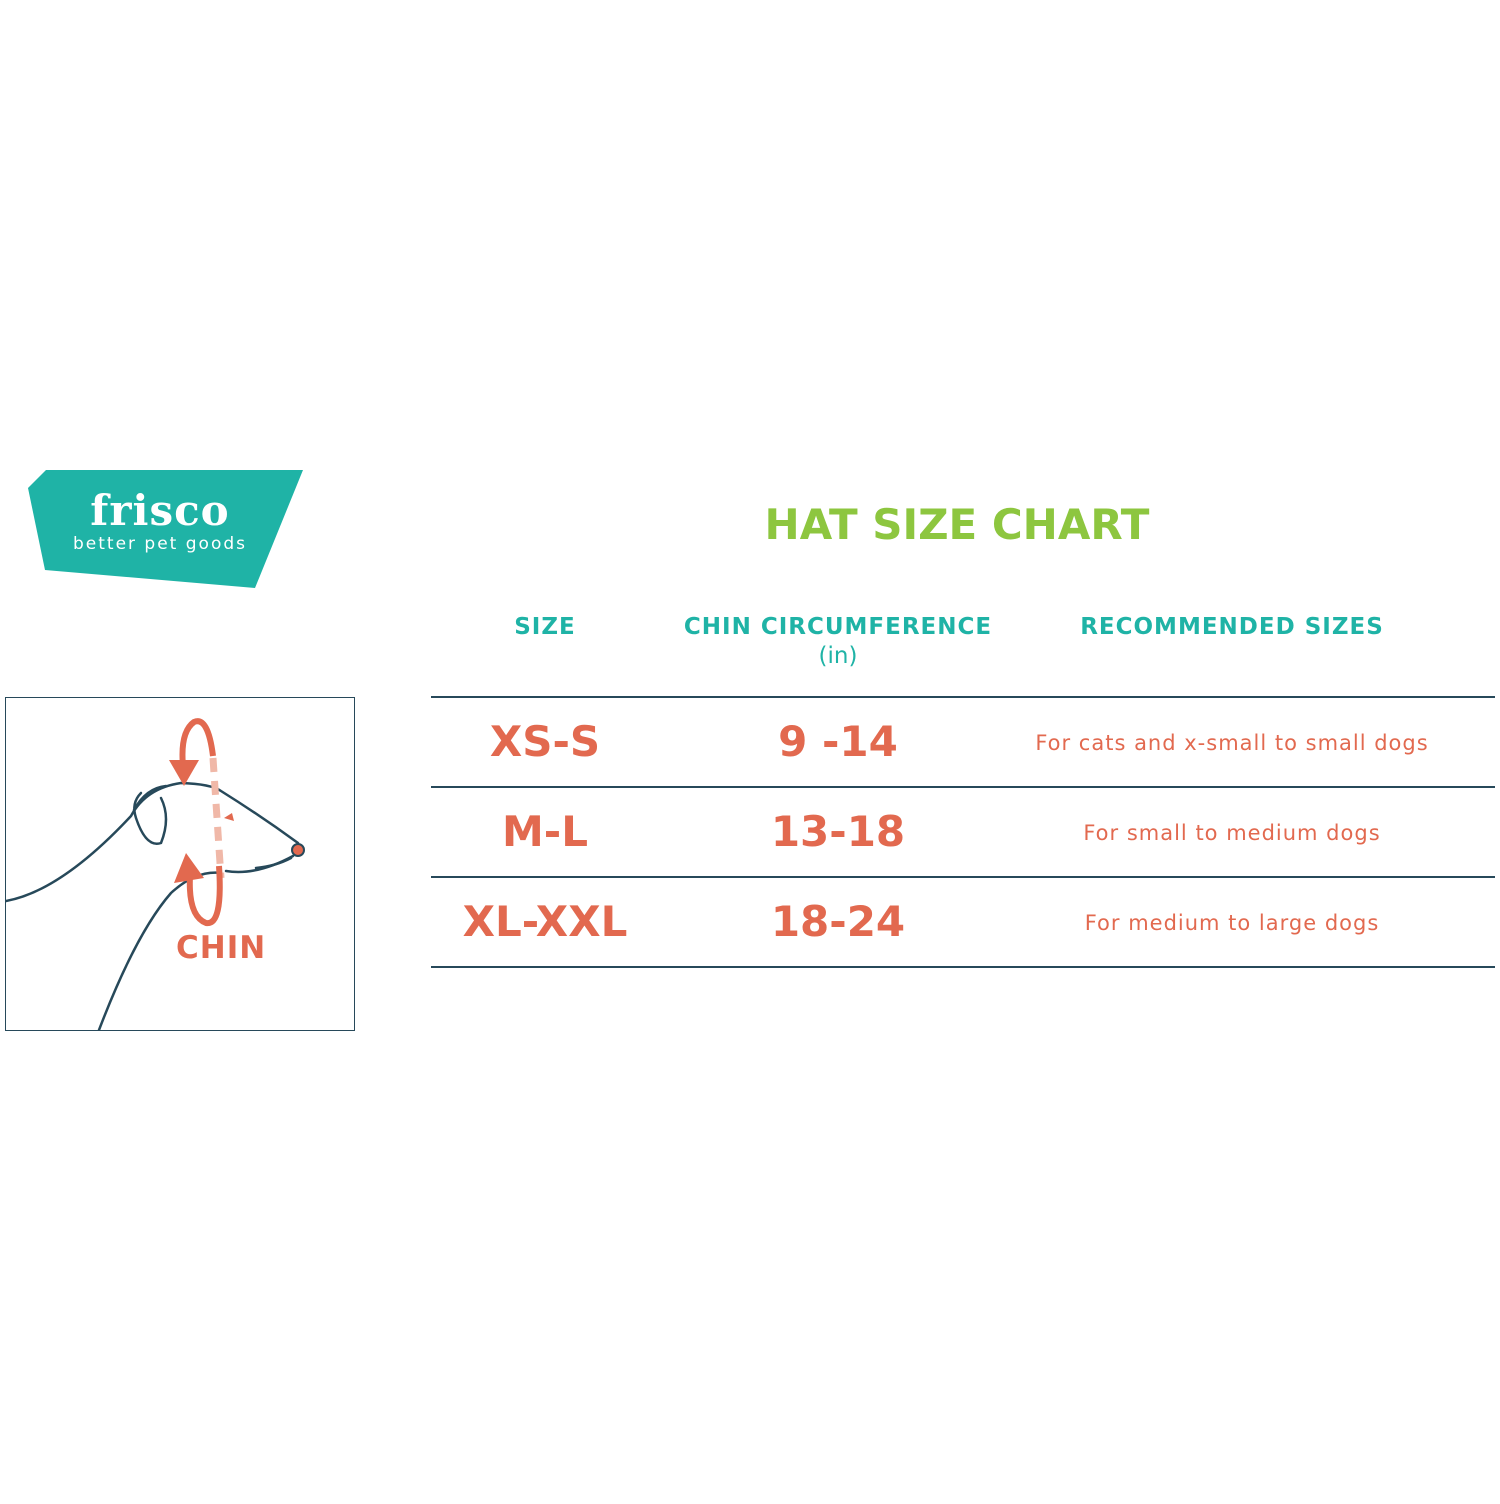 The image size is (1500, 1504). I want to click on recommended-cell: For cats and x-small to small dogs, so click(1232, 743).